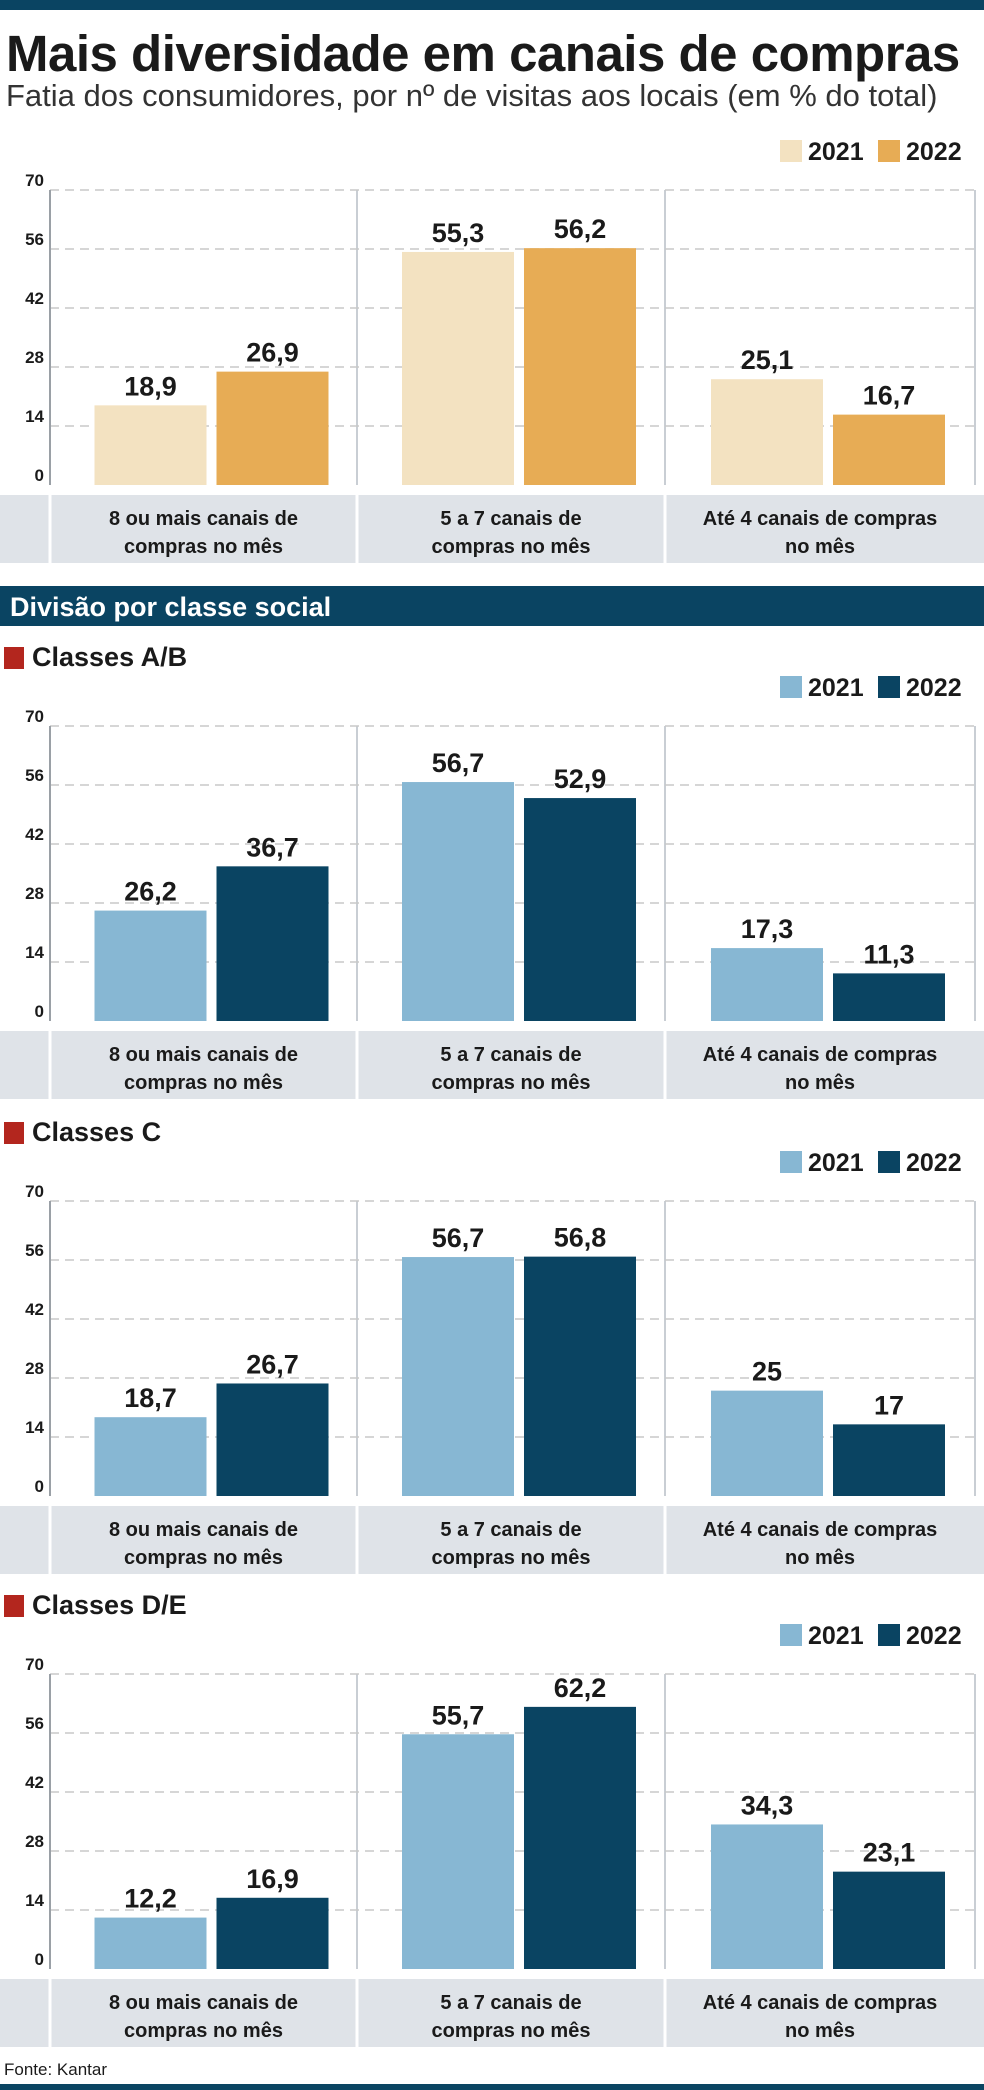  I want to click on panel-heading-label: Classes C, so click(97, 1132).